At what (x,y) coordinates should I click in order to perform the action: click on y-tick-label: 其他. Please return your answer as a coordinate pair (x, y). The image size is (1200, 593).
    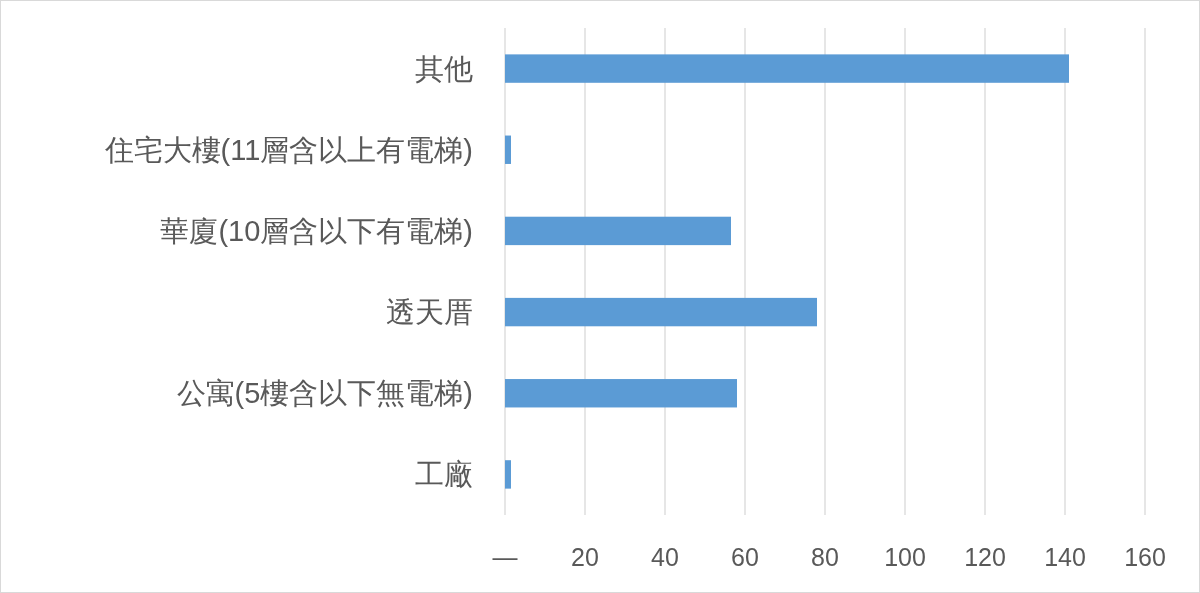
    Looking at the image, I should click on (444, 68).